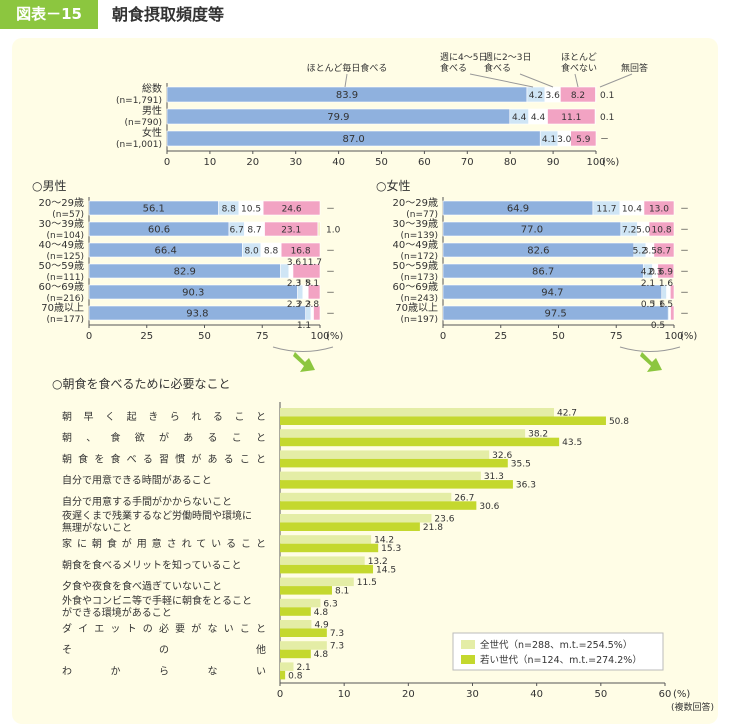 Image resolution: width=730 pixels, height=728 pixels. Describe the element at coordinates (164, 671) in the screenshot. I see `needs-category-label: わからない` at that location.